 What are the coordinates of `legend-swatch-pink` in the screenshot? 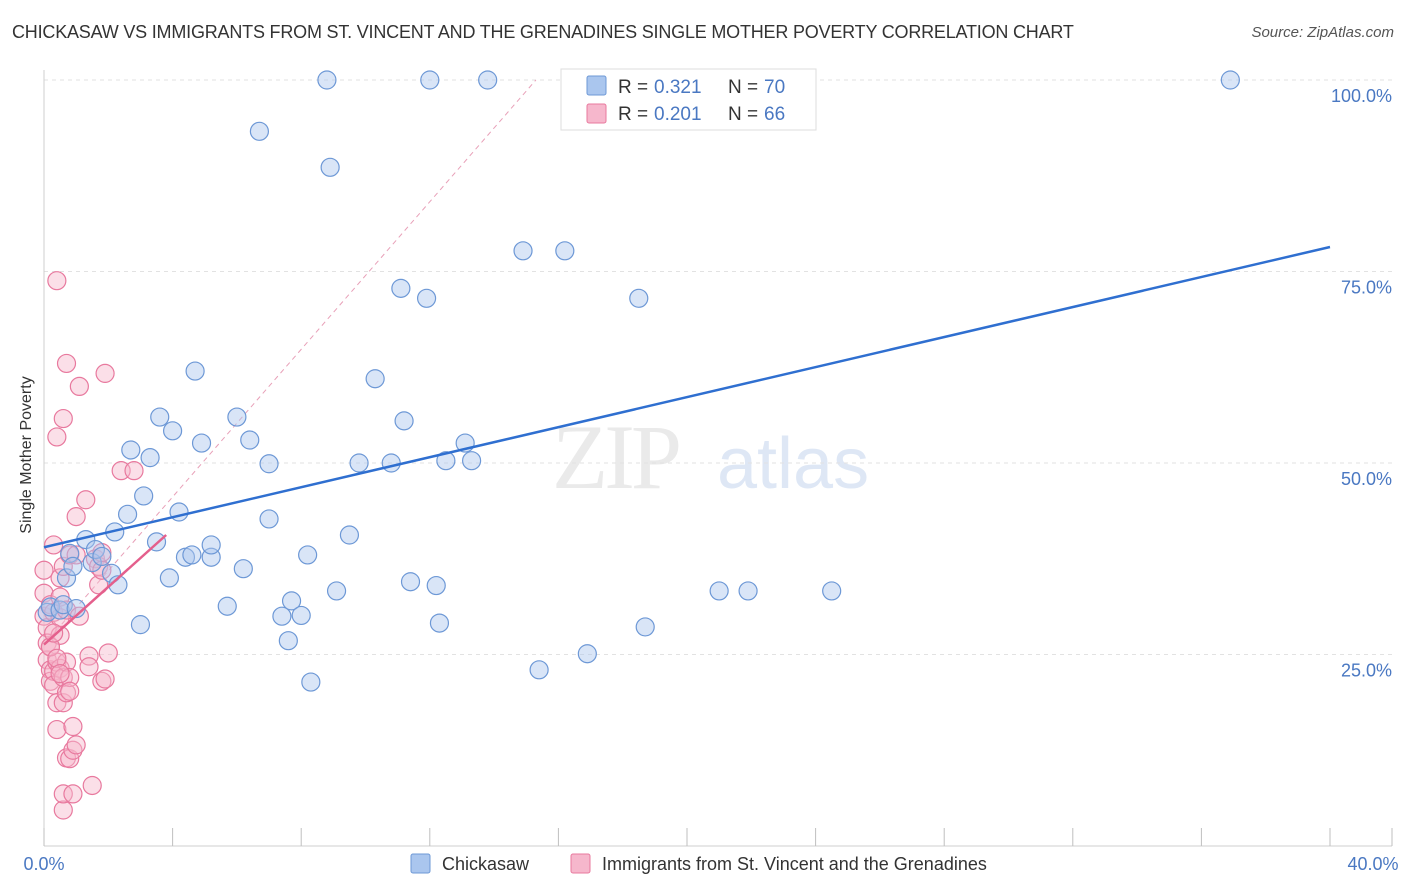 It's located at (596, 113).